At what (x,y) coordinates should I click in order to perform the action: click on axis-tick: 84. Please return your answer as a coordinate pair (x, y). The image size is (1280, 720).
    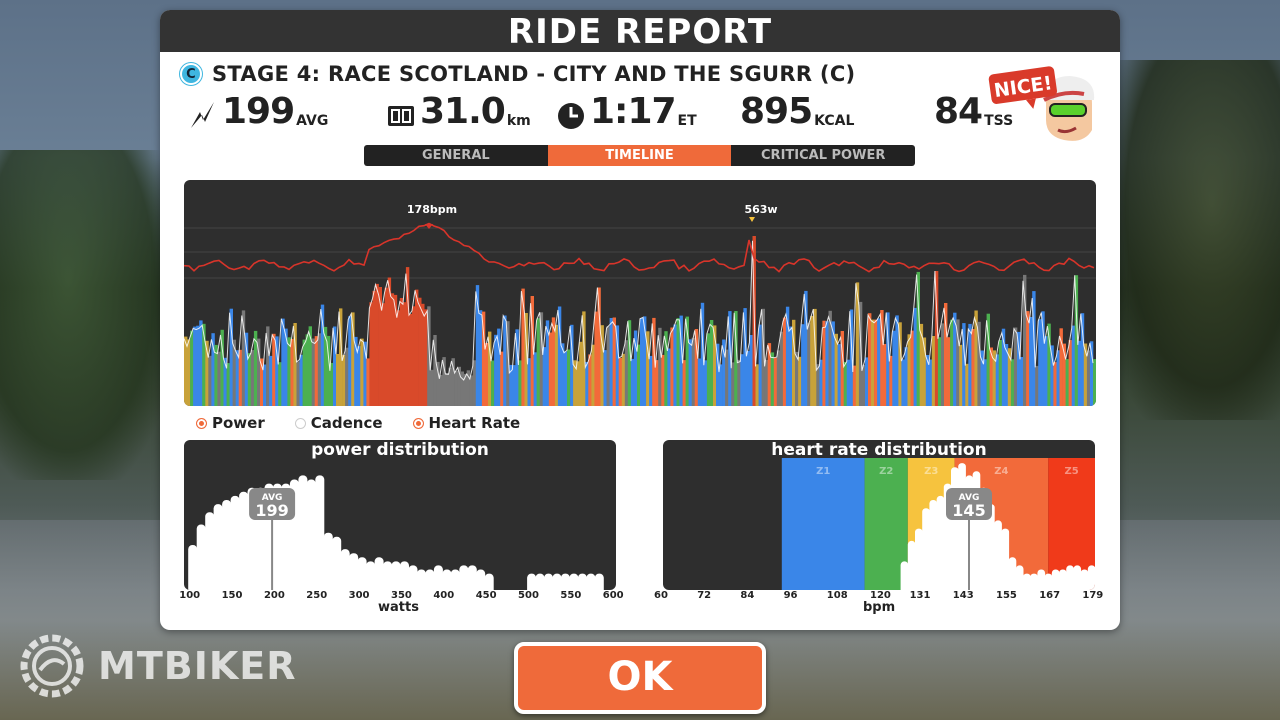
    Looking at the image, I should click on (747, 595).